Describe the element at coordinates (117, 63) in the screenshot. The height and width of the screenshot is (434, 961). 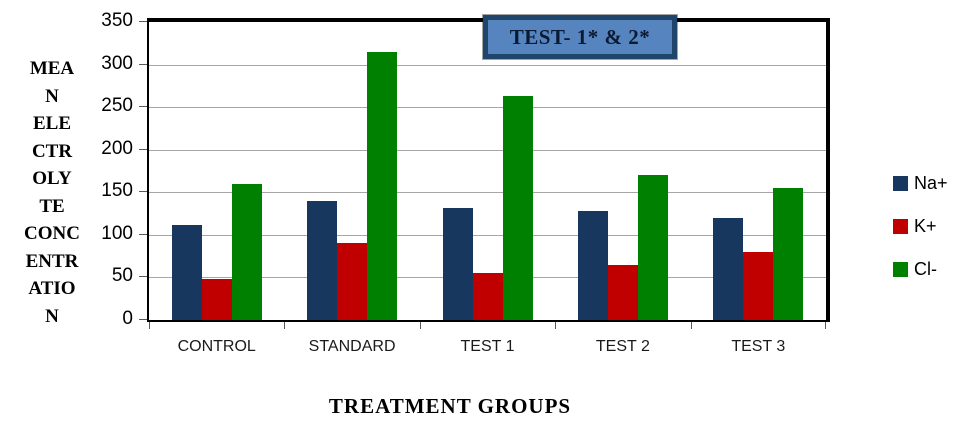
I see `y-axis-tick-label: 300` at that location.